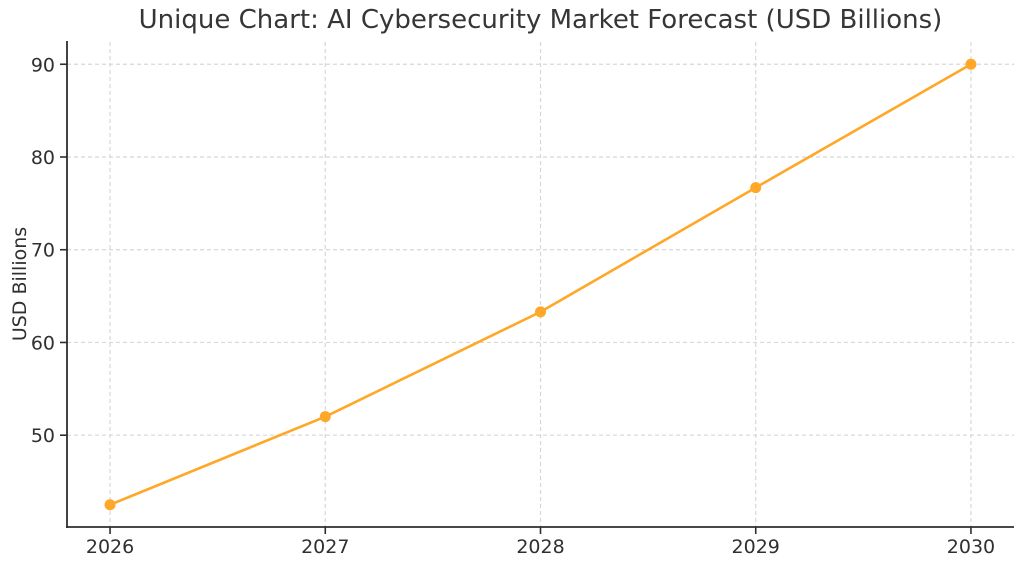 The height and width of the screenshot is (564, 1024). I want to click on x-tick-label: 2030, so click(971, 547).